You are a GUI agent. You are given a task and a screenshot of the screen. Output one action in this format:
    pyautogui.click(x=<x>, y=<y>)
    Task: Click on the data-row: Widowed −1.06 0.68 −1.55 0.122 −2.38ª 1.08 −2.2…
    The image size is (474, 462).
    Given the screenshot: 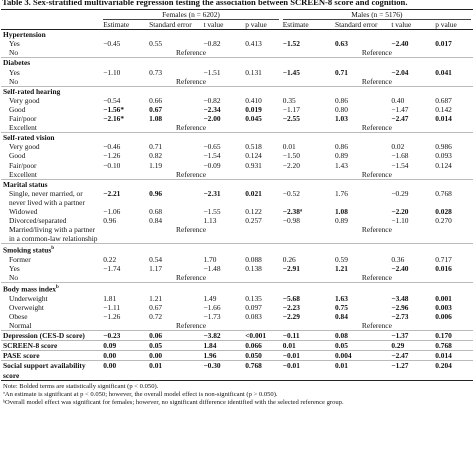 What is the action you would take?
    pyautogui.click(x=237, y=211)
    